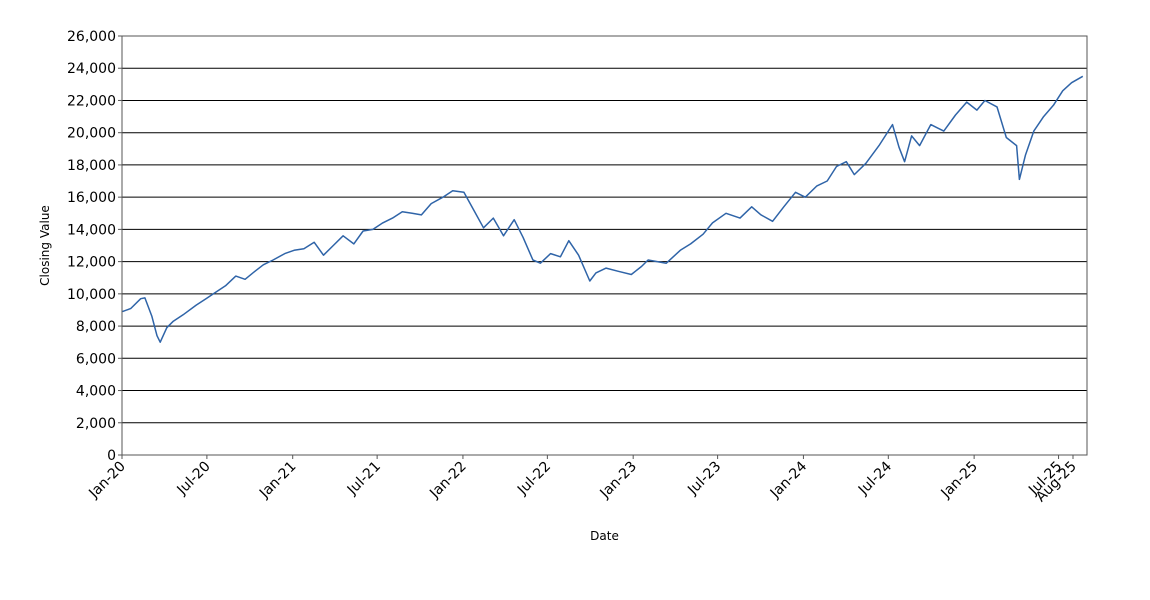 The width and height of the screenshot is (1150, 600). What do you see at coordinates (96, 424) in the screenshot?
I see `y-tick-label: 2,000` at bounding box center [96, 424].